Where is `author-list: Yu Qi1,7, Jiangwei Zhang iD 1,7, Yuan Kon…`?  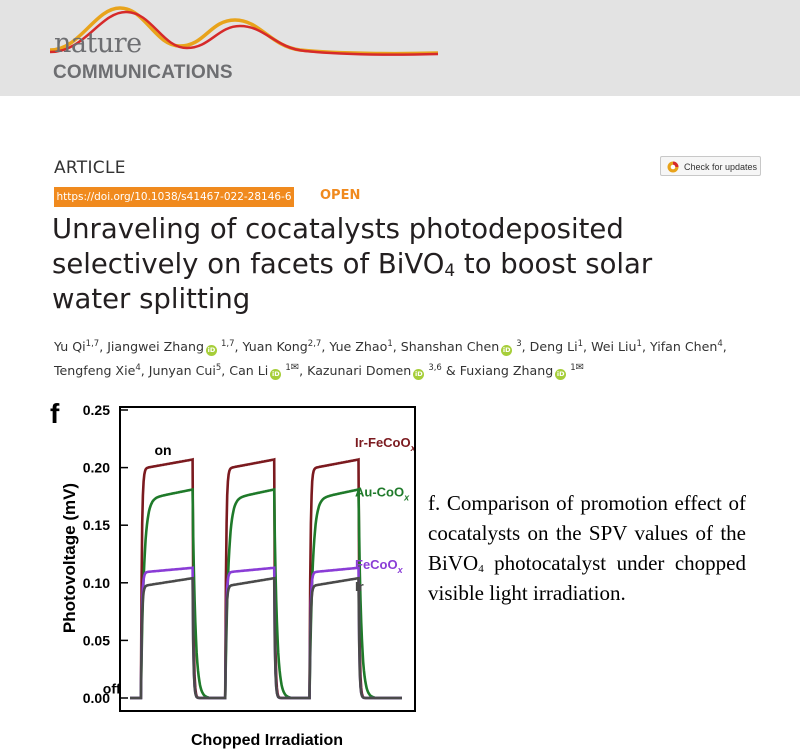
author-list: Yu Qi1,7, Jiangwei Zhang iD 1,7, Yuan Kon… is located at coordinates (390, 359).